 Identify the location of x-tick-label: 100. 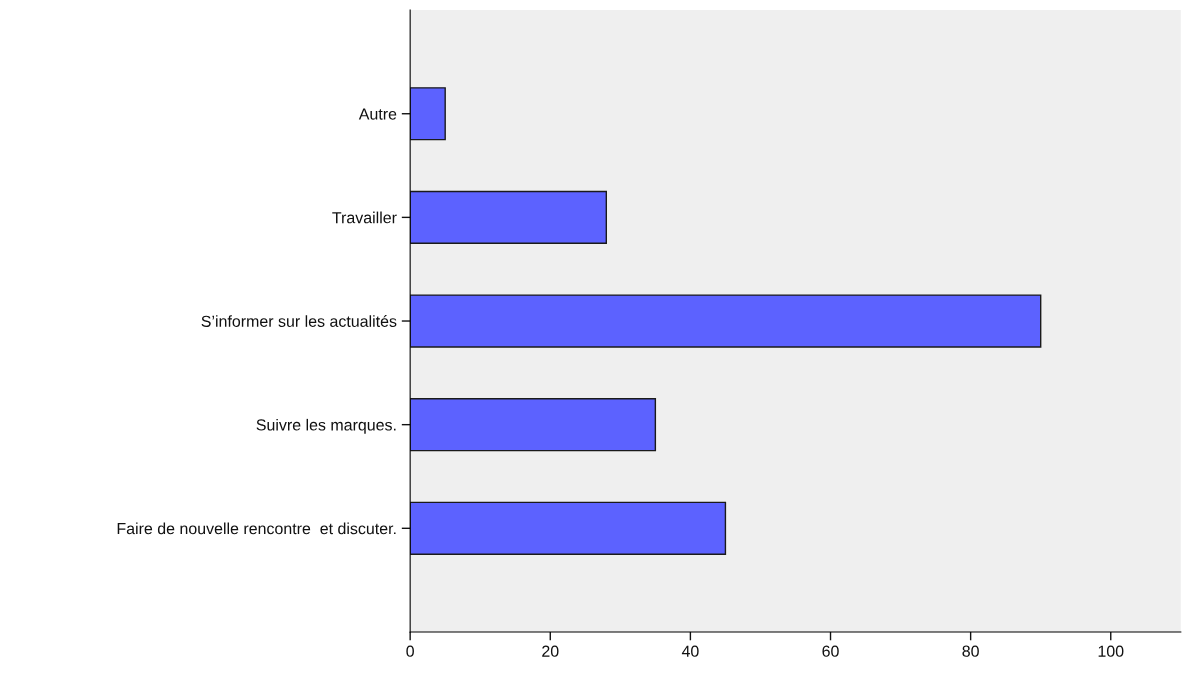
(1111, 651).